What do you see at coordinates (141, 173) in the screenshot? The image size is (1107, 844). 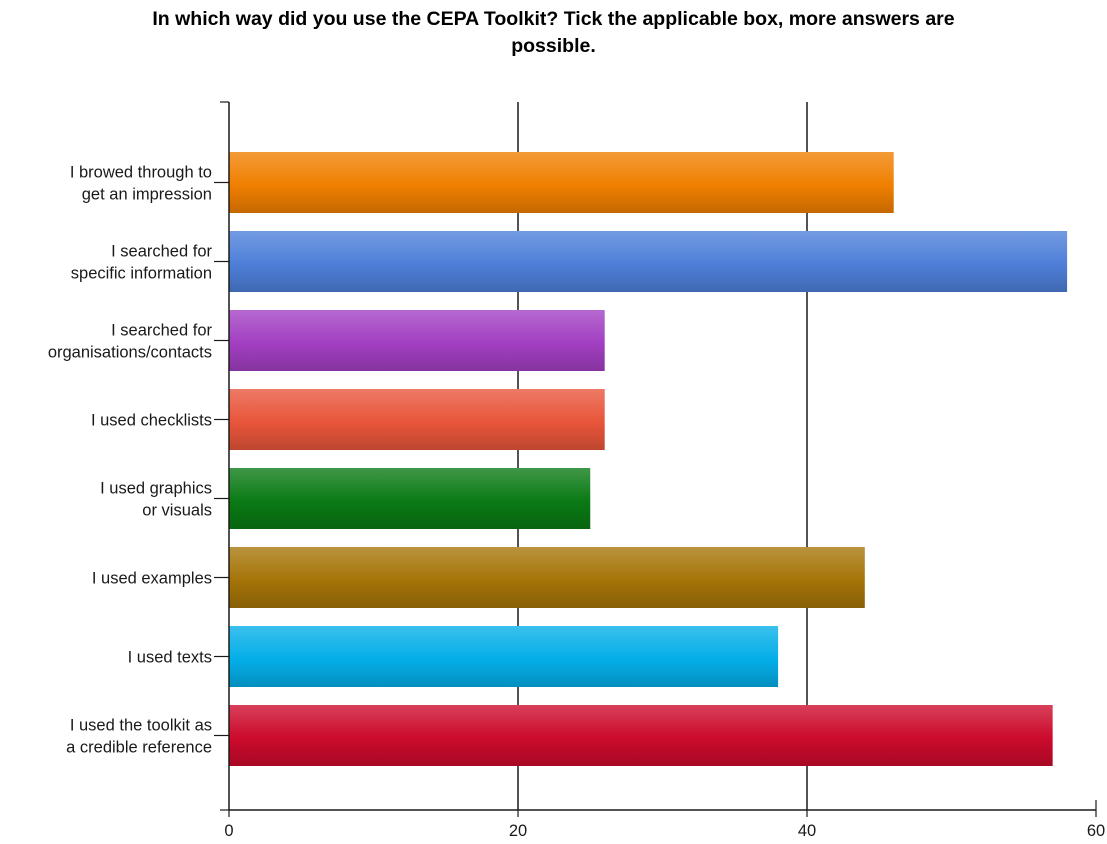 I see `category-label: I browed through to` at bounding box center [141, 173].